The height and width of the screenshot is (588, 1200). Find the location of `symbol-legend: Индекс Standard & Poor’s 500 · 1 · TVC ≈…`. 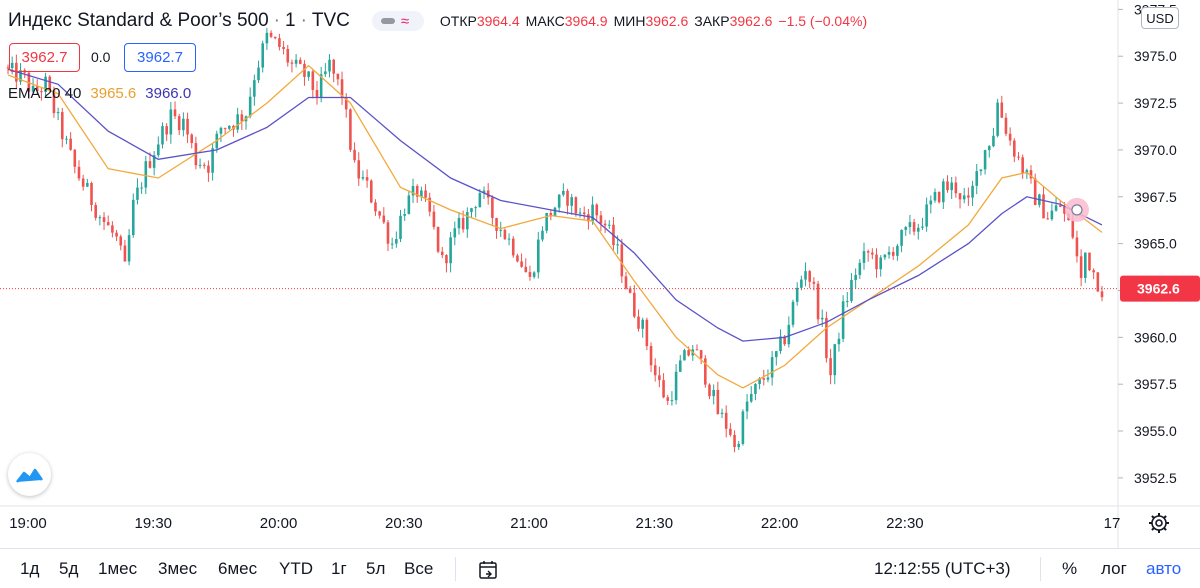

symbol-legend: Индекс Standard & Poor’s 500 · 1 · TVC ≈… is located at coordinates (440, 21).